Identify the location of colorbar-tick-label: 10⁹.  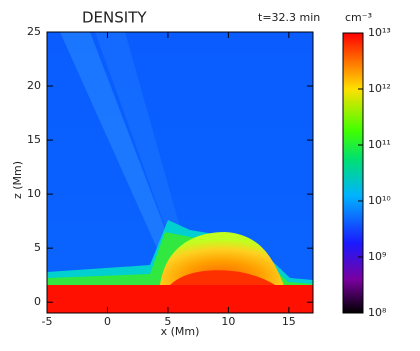
(377, 256).